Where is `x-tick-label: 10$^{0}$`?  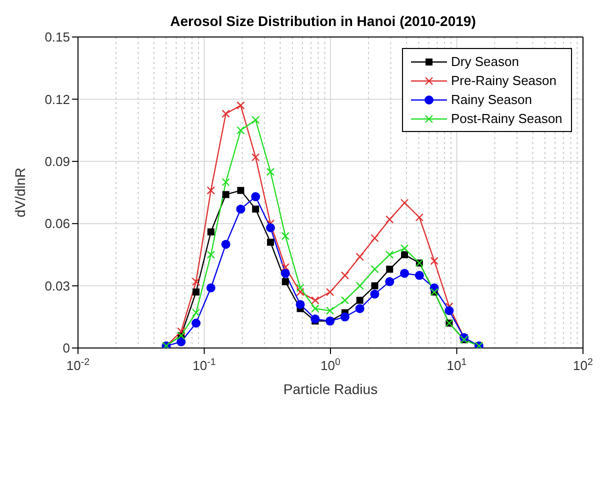
x-tick-label: 10$^{0}$ is located at coordinates (331, 364).